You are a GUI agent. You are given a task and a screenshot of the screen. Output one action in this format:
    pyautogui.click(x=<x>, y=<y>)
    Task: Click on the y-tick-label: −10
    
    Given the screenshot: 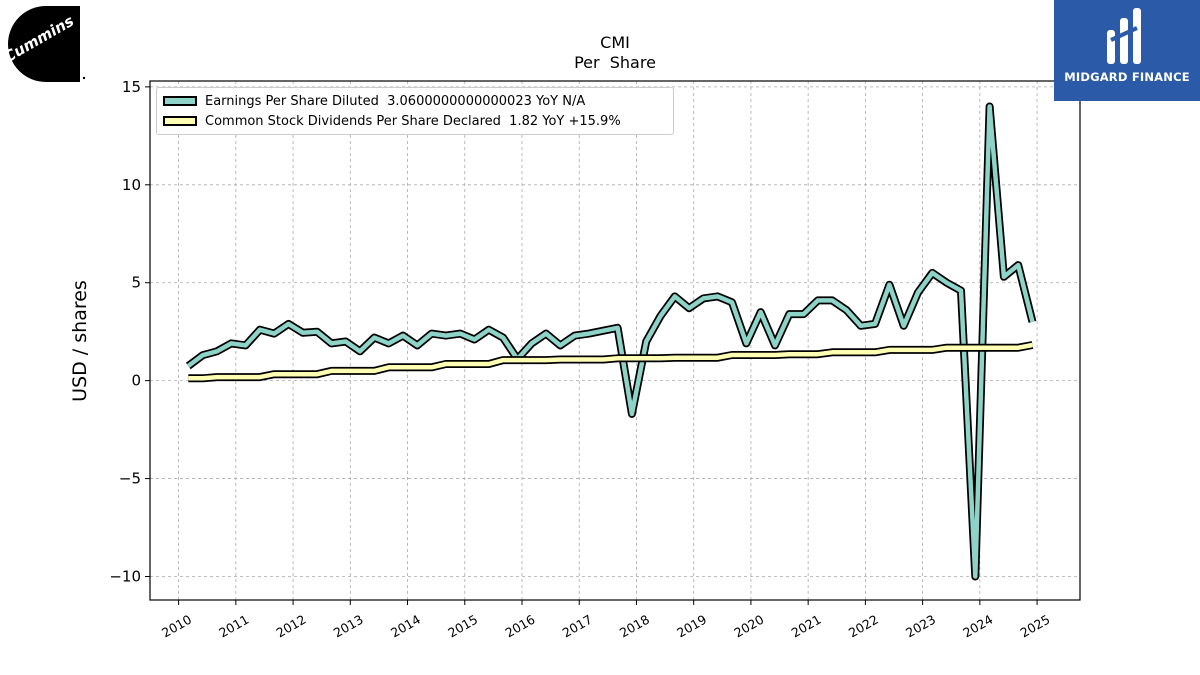 What is the action you would take?
    pyautogui.click(x=125, y=576)
    